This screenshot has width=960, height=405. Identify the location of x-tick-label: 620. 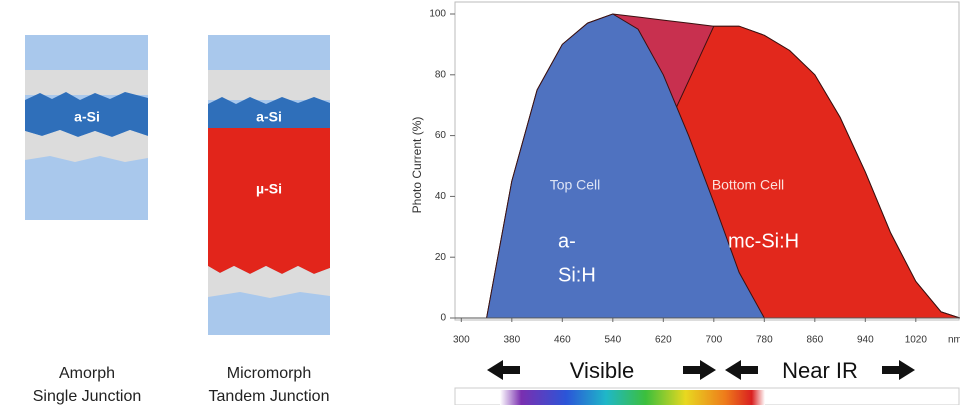
(663, 340).